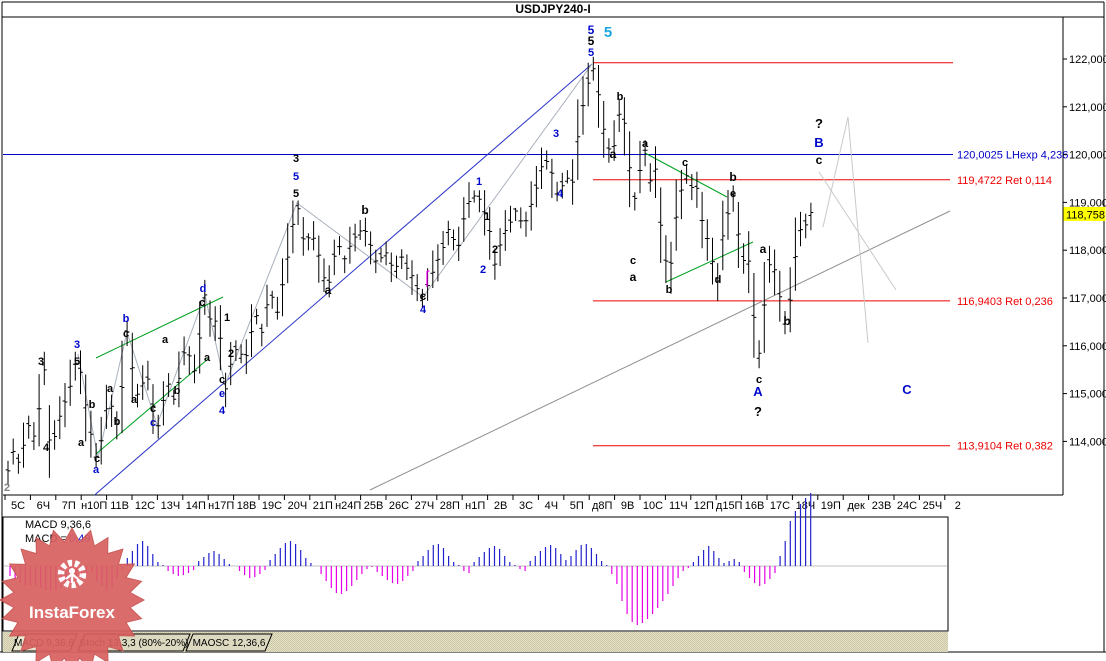  I want to click on time-axis-label: 7П, so click(69, 506).